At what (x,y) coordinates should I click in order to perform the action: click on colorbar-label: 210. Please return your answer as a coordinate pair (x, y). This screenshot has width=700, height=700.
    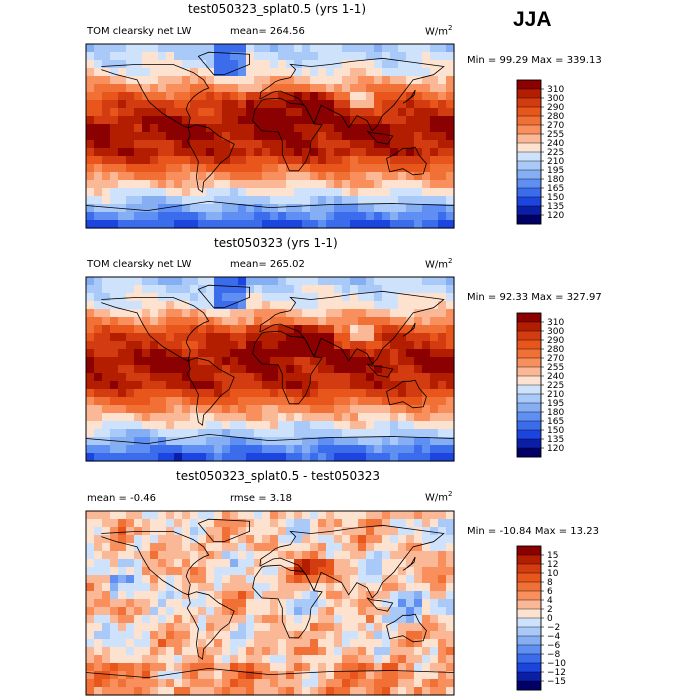
    Looking at the image, I should click on (555, 395).